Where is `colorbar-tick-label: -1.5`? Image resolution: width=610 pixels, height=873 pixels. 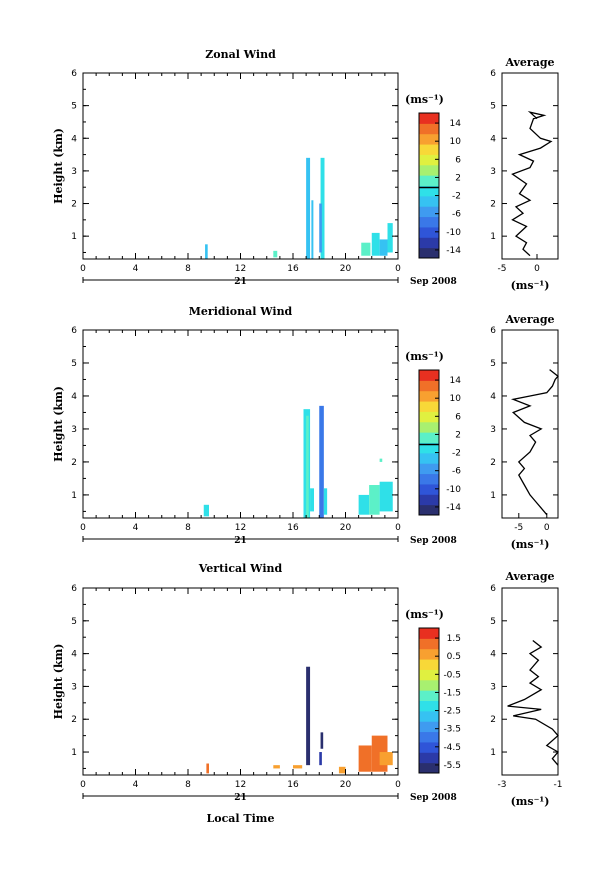 colorbar-tick-label: -1.5 is located at coordinates (452, 693).